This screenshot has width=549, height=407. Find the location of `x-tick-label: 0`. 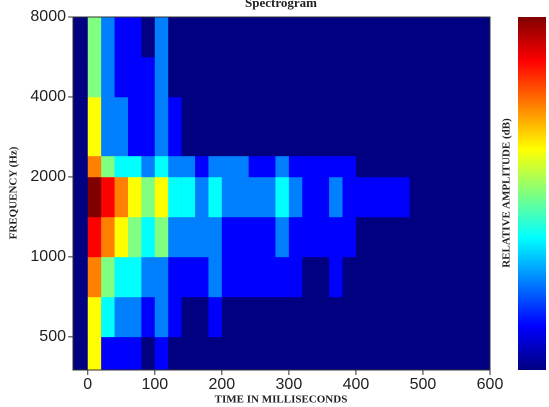

x-tick-label: 0 is located at coordinates (87, 384).